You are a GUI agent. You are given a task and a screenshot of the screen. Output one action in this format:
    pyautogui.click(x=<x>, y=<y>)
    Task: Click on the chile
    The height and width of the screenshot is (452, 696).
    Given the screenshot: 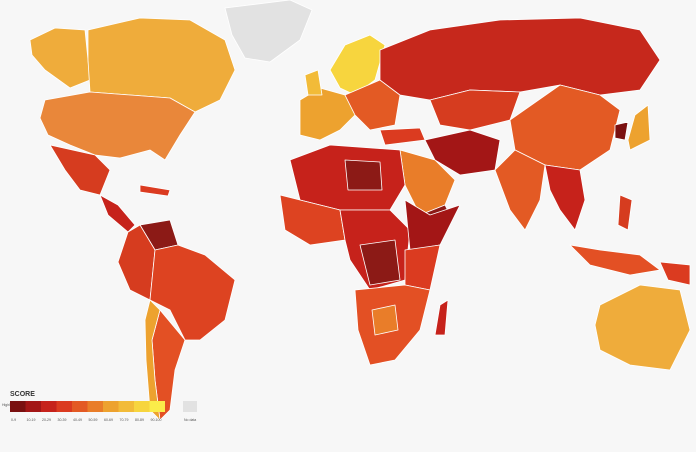 What is the action you would take?
    pyautogui.click(x=152, y=360)
    